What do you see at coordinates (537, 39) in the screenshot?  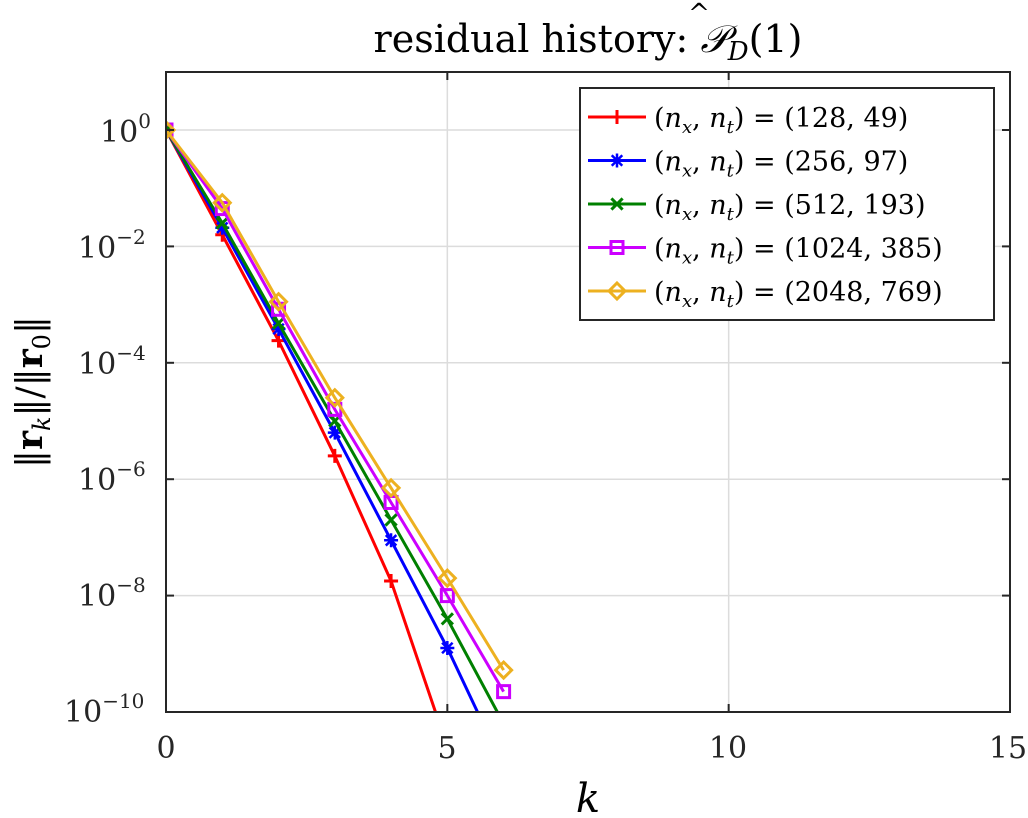 I see `chart-title-prefix: residual history:` at bounding box center [537, 39].